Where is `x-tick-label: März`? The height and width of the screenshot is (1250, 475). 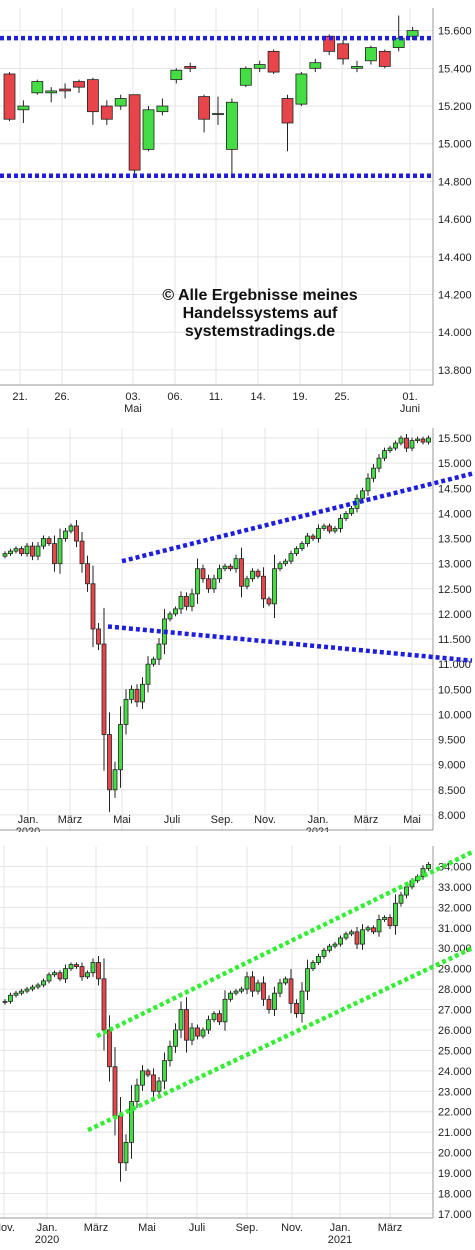
x-tick-label: März is located at coordinates (366, 820).